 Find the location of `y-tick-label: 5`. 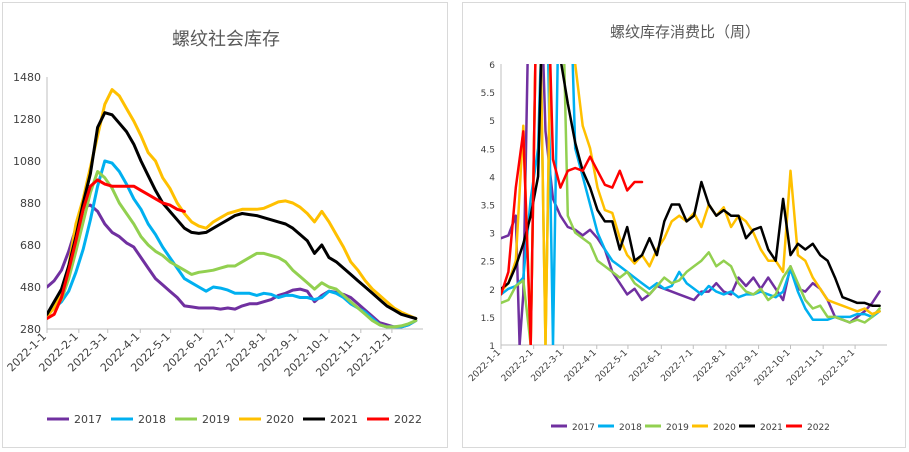

y-tick-label: 5 is located at coordinates (492, 122).